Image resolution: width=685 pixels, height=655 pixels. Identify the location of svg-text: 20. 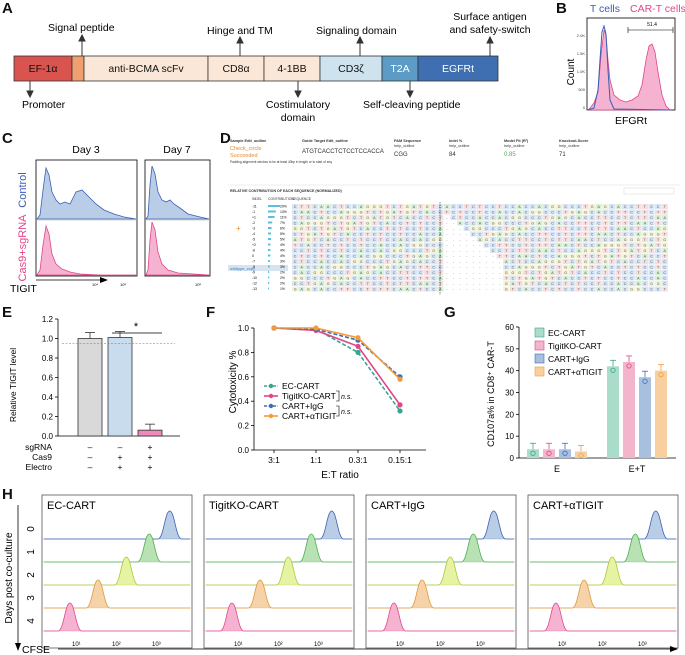
(509, 414).